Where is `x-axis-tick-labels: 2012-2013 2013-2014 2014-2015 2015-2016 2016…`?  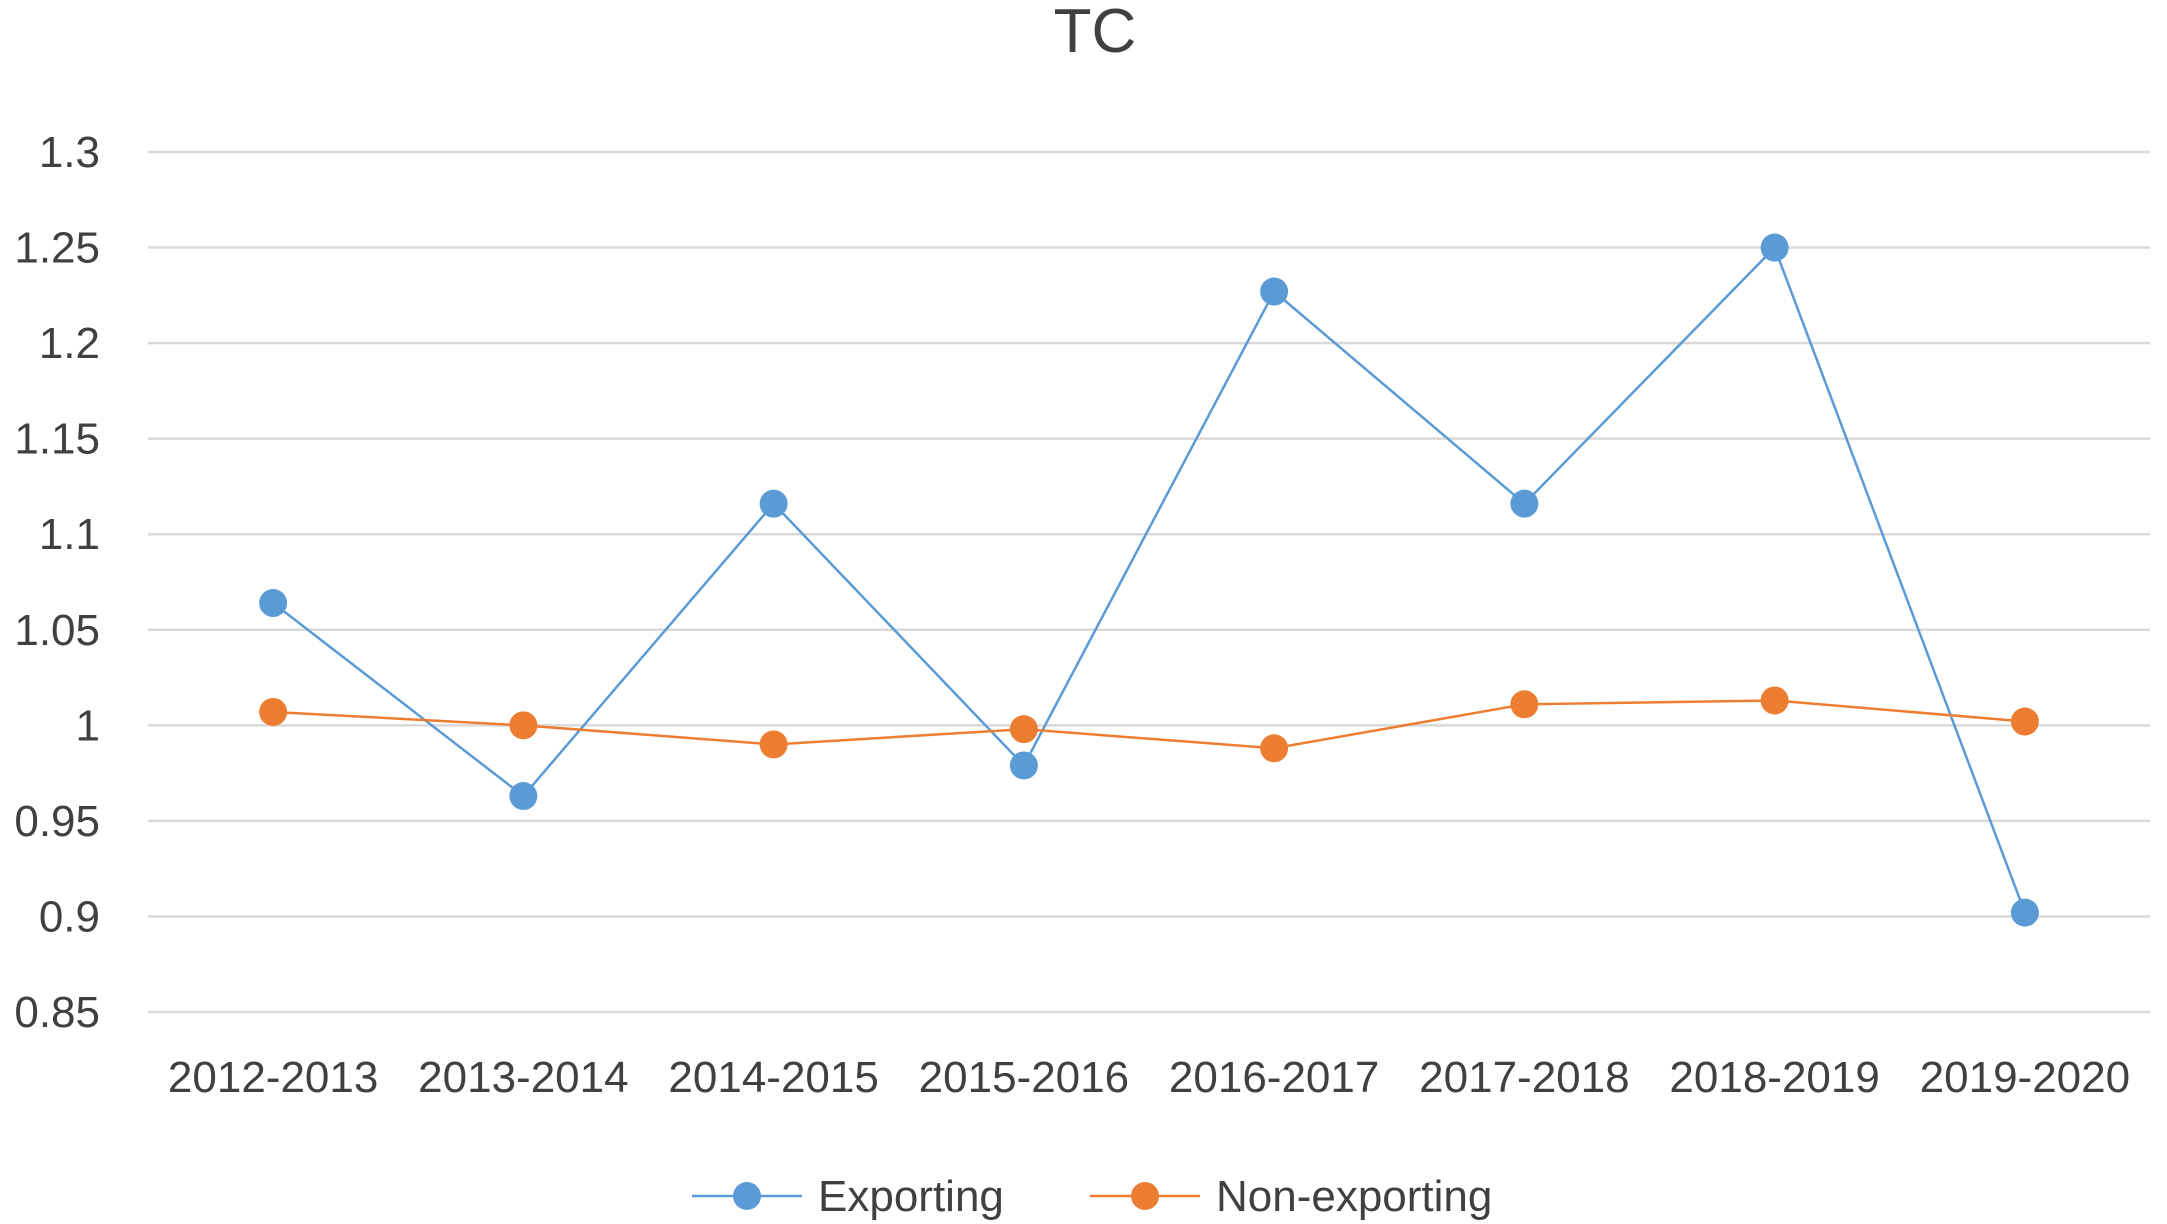
x-axis-tick-labels: 2012-2013 2013-2014 2014-2015 2015-2016 2016… is located at coordinates (1149, 1077).